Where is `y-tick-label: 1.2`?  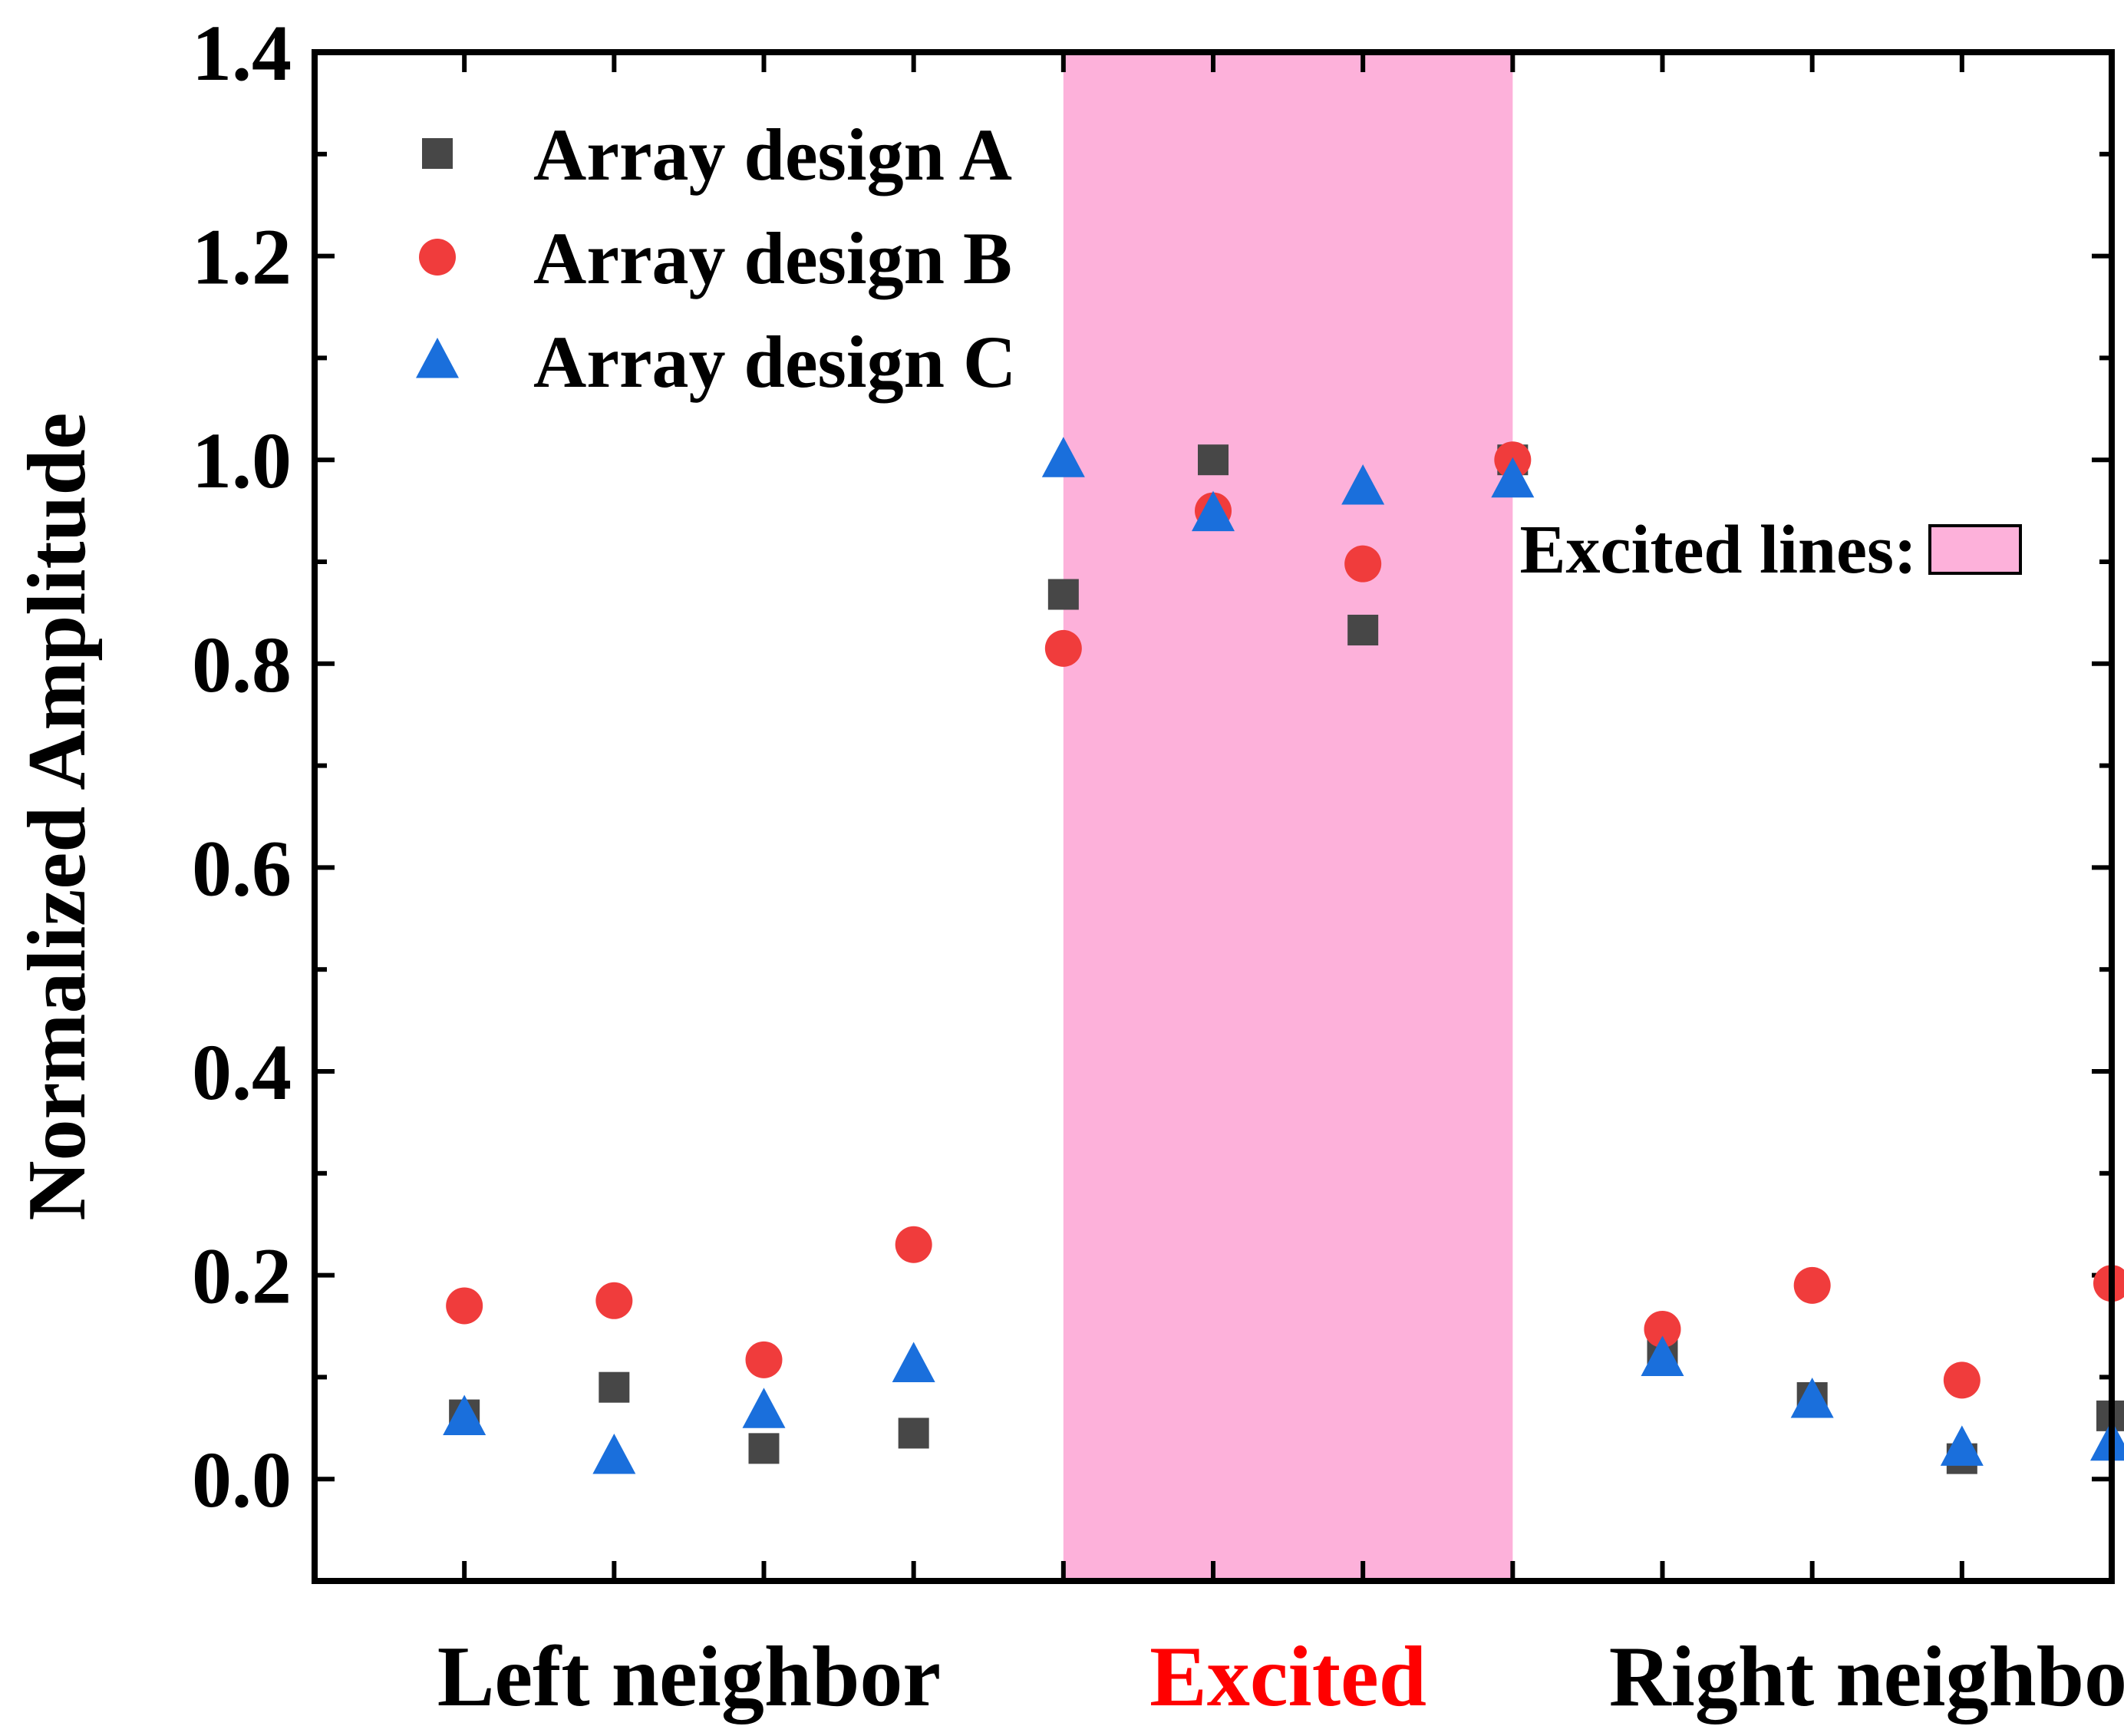 y-tick-label: 1.2 is located at coordinates (242, 257).